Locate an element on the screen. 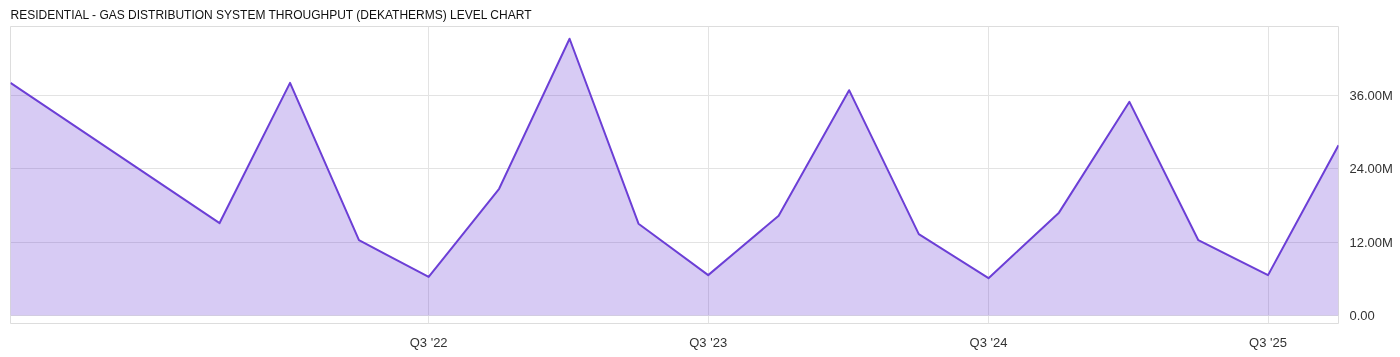 This screenshot has width=1400, height=357. chart-title: RESIDENTIAL - GAS DISTRIBUTION SYSTEM THROUGHPUT (DEKATHERMS) LEVEL CHART is located at coordinates (271, 14).